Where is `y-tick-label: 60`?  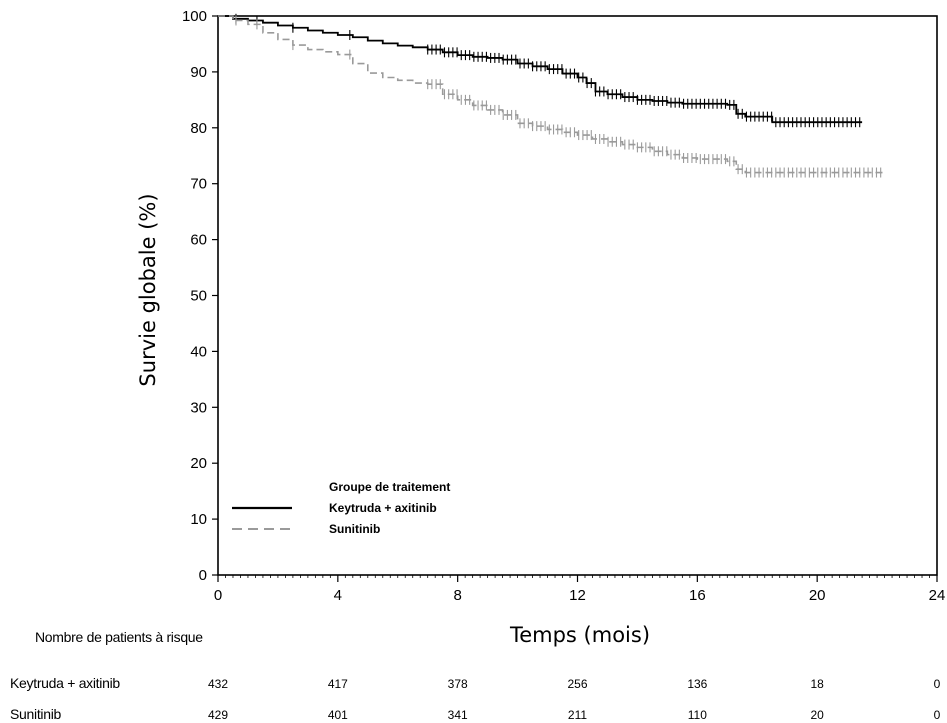 y-tick-label: 60 is located at coordinates (198, 240).